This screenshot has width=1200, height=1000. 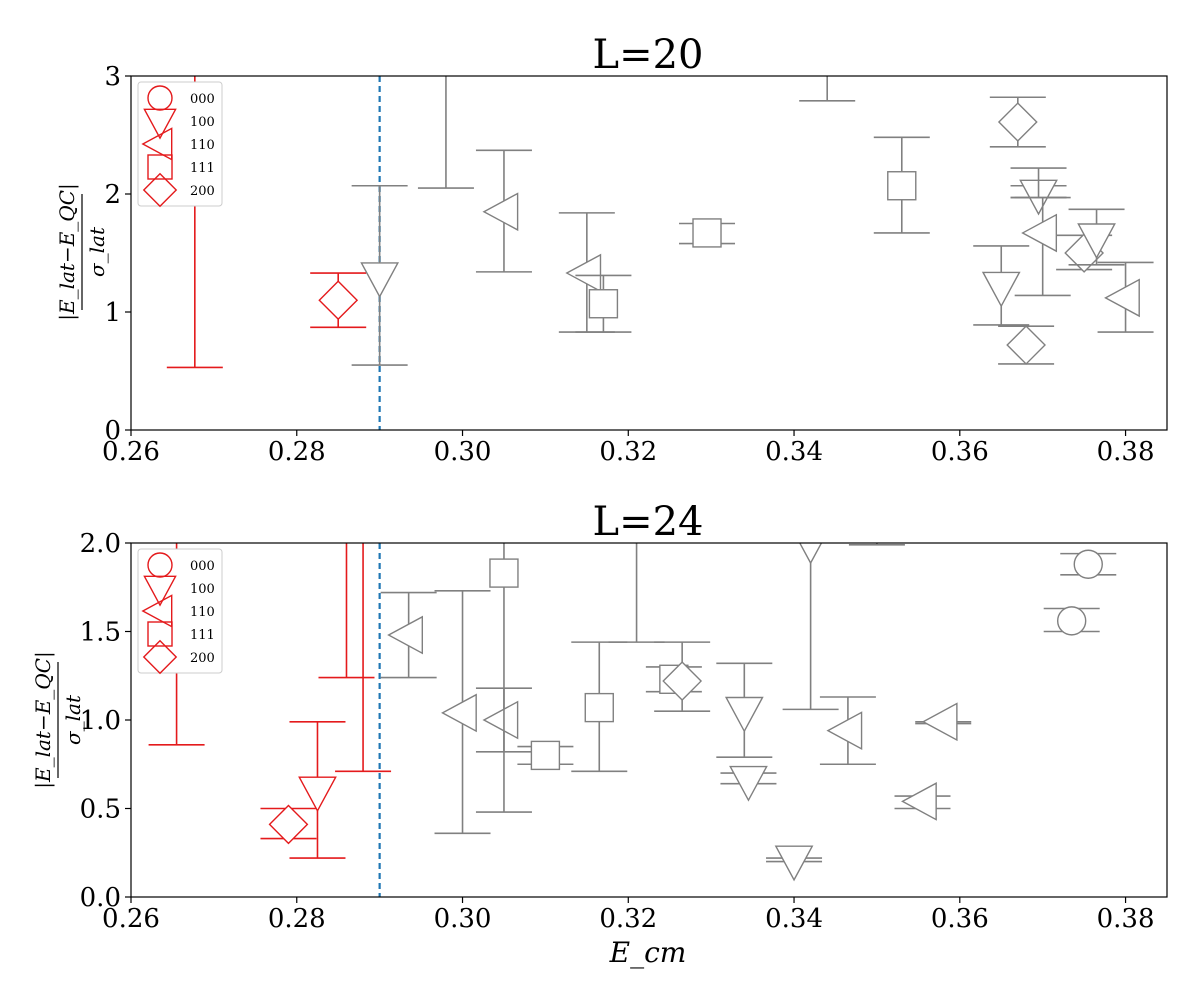 What do you see at coordinates (100, 633) in the screenshot?
I see `y-tick-label: 1.5` at bounding box center [100, 633].